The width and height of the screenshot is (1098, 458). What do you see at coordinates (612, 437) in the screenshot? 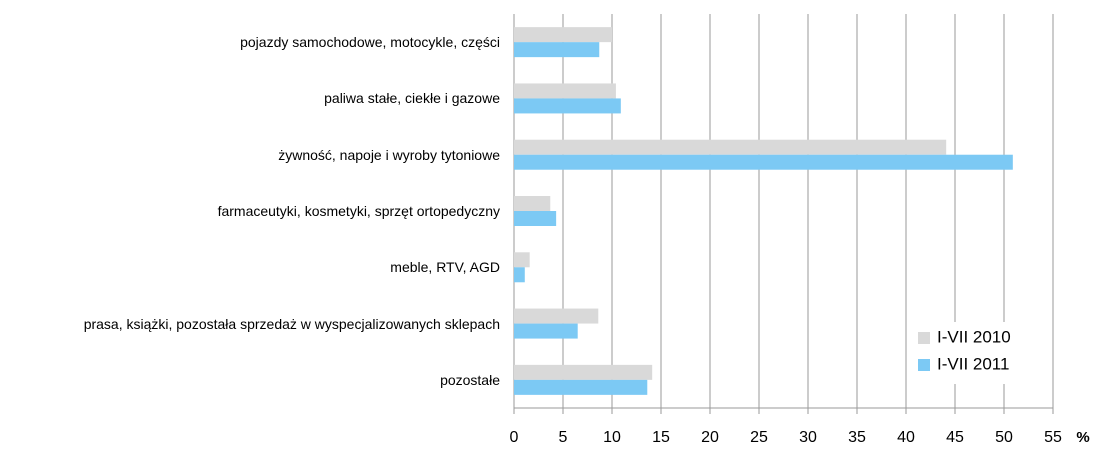
I see `x-tick-label: 10` at bounding box center [612, 437].